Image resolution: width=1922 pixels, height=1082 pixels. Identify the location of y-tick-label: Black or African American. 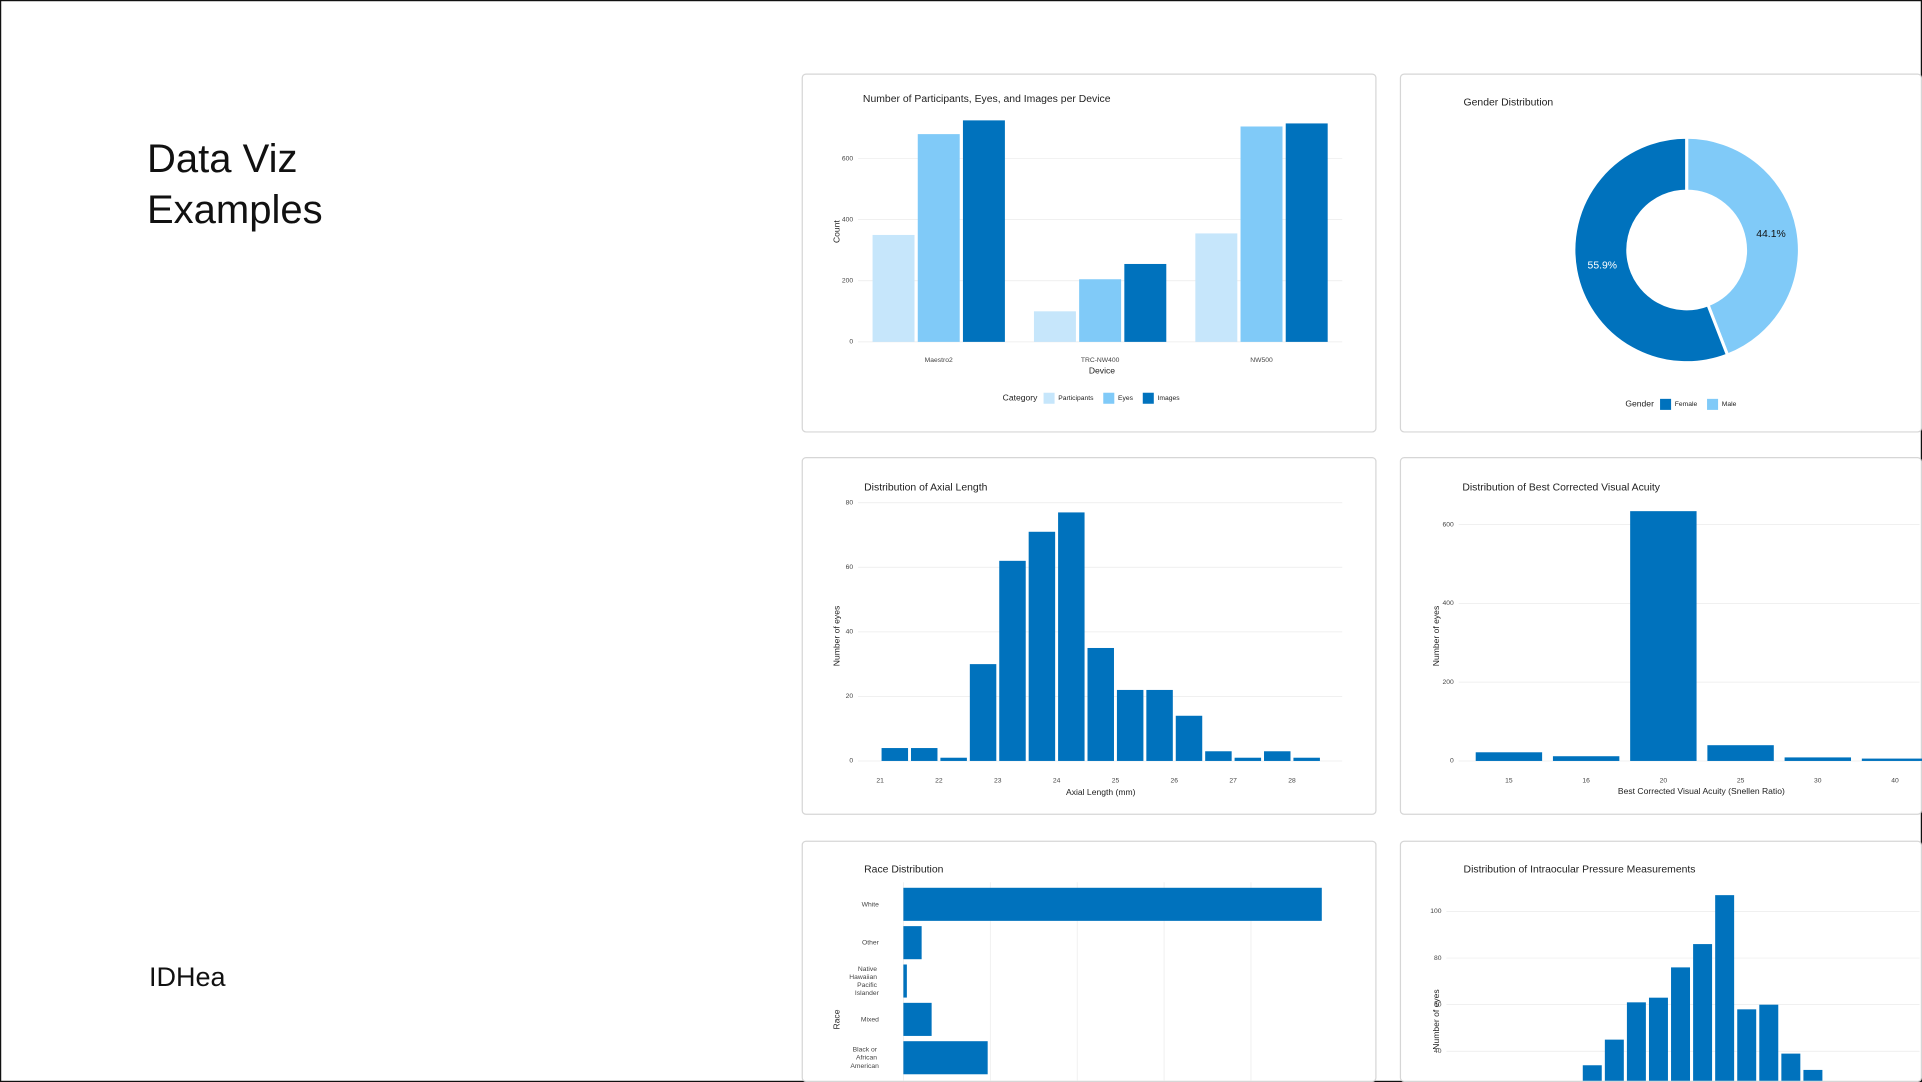
(864, 1057).